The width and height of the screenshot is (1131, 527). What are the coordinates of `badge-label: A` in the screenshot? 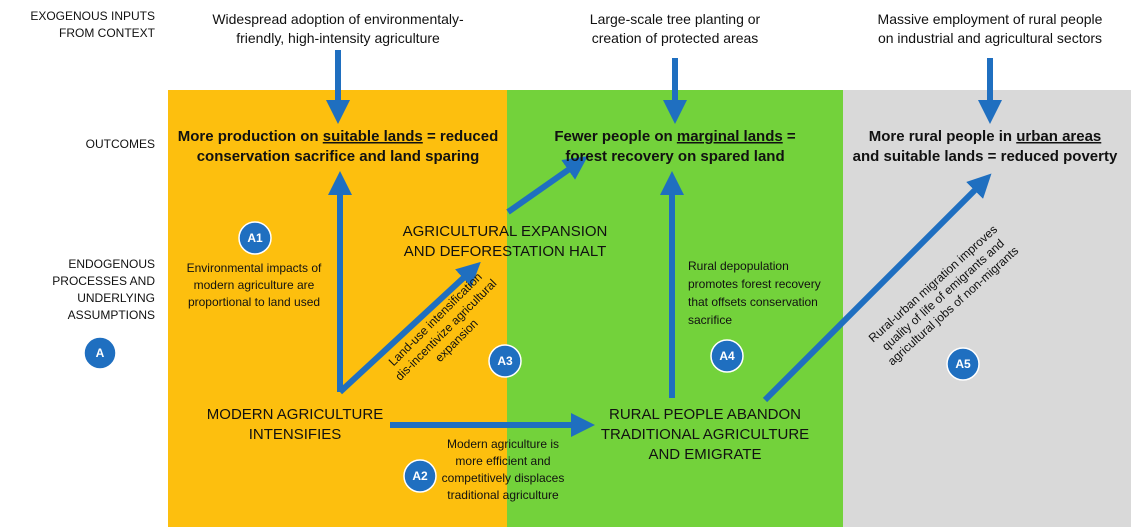 It's located at (100, 353).